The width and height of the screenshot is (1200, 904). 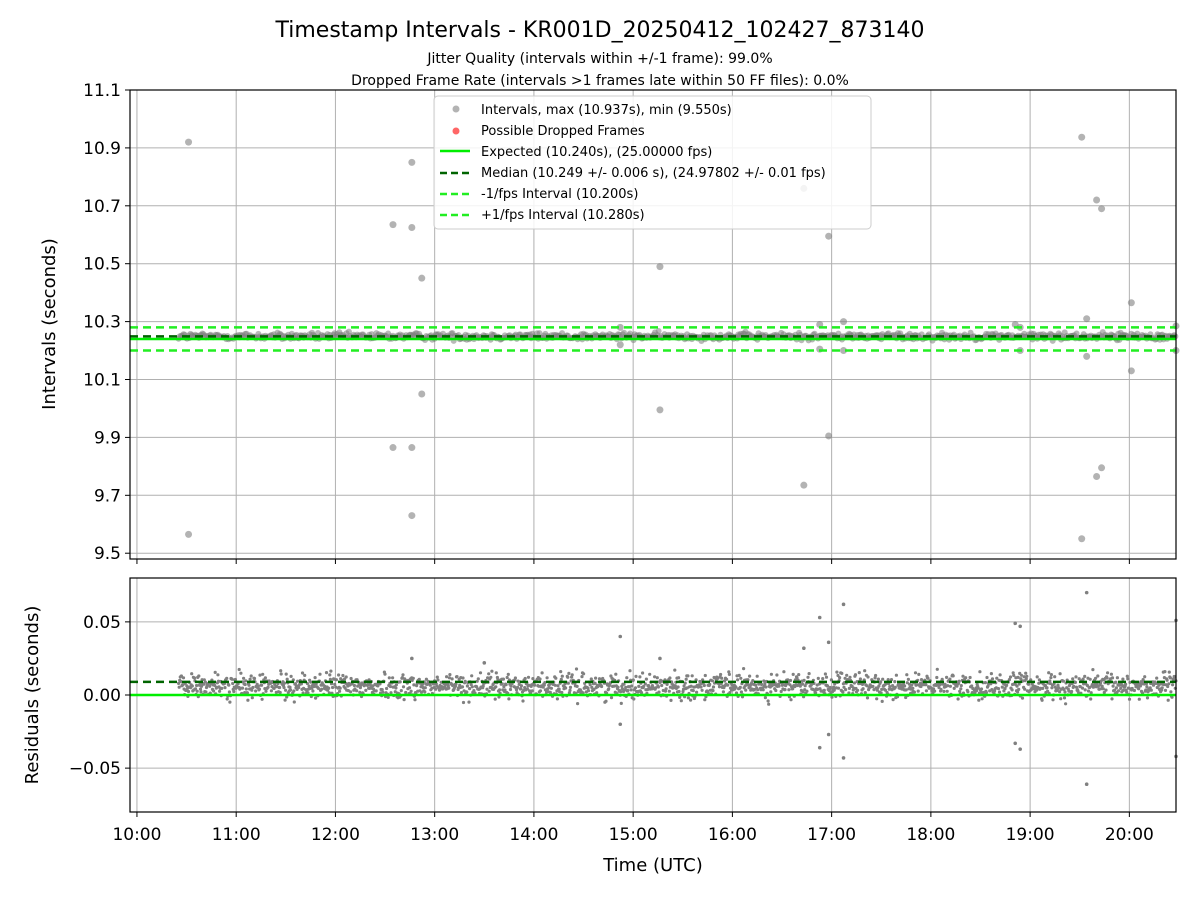 I want to click on x-tick-label: 13:00, so click(x=434, y=835).